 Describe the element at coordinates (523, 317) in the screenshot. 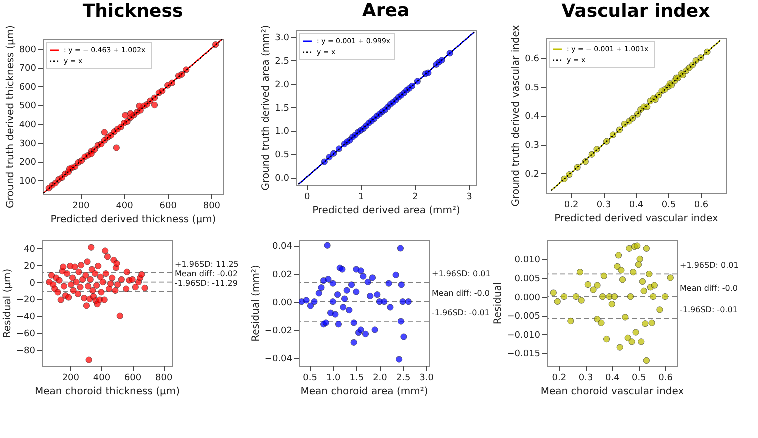

I see `y-tick-label: −0.005` at that location.